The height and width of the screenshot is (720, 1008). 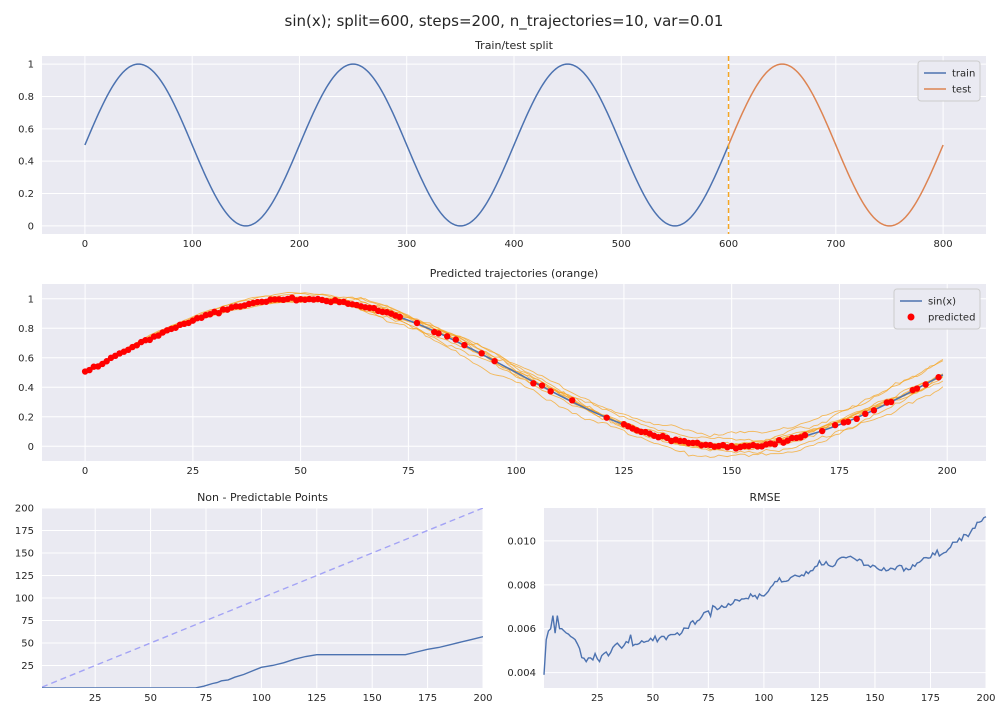 I want to click on plot-area, so click(x=765, y=598).